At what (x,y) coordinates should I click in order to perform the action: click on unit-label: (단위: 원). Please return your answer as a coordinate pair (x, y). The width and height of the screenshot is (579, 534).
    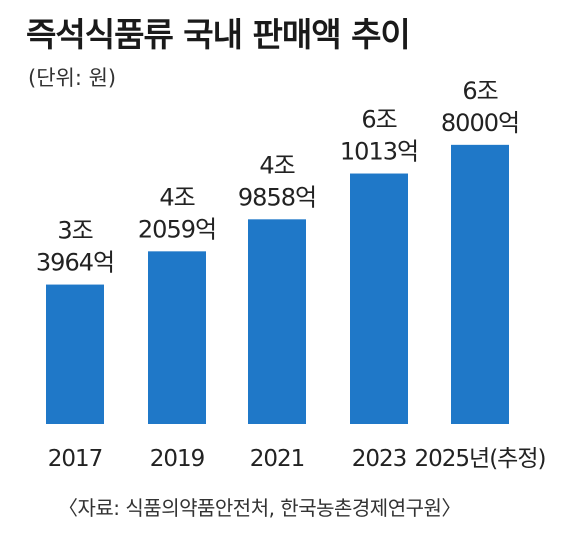
    Looking at the image, I should click on (72, 78).